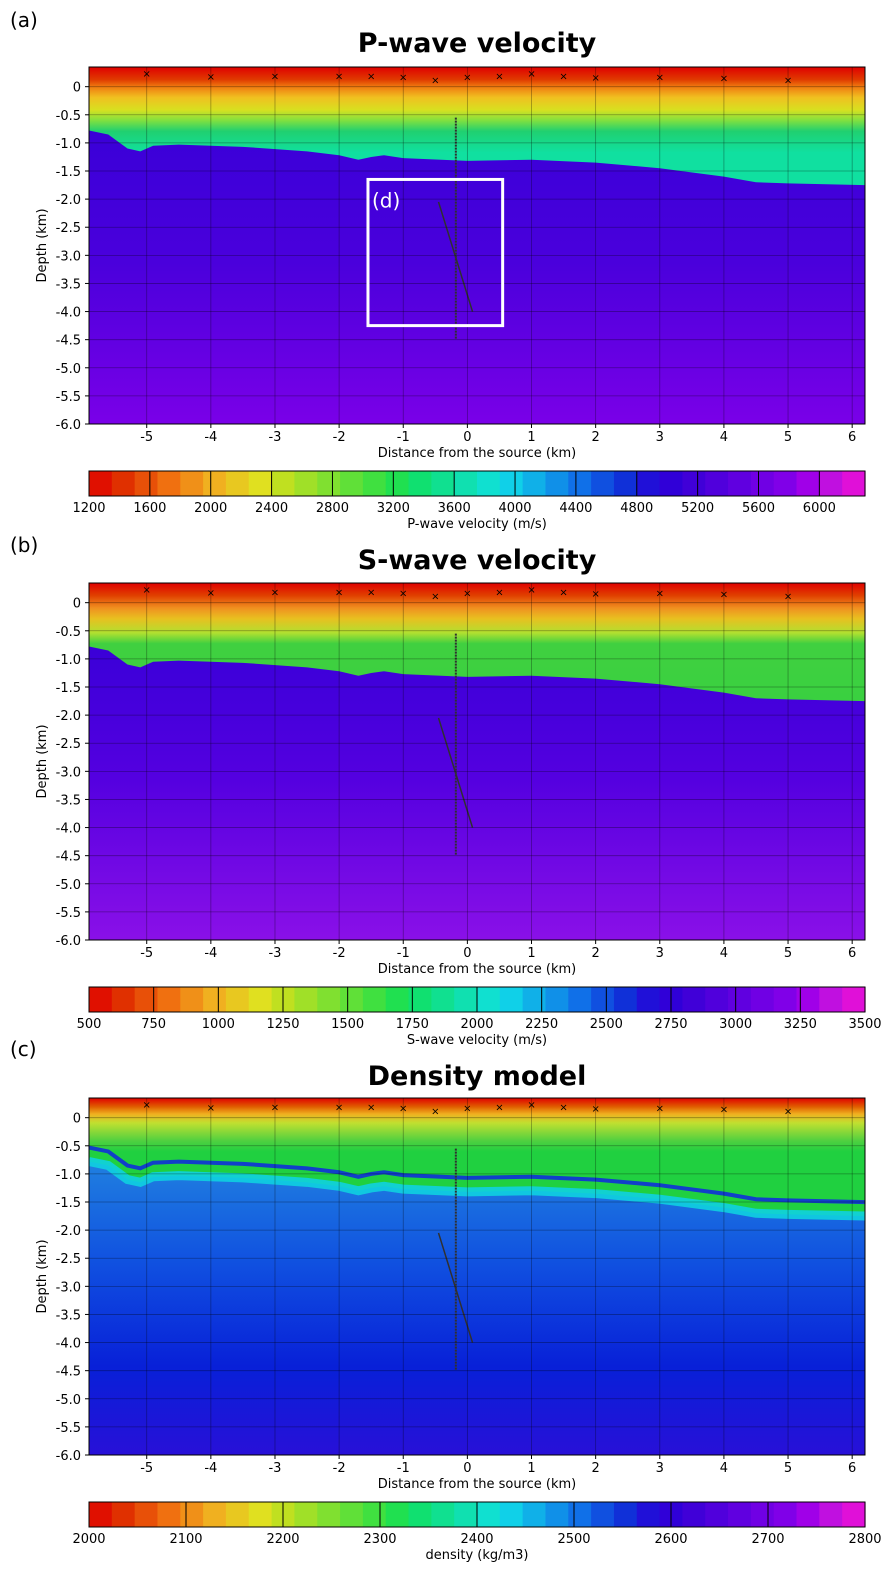 The image size is (886, 1571). I want to click on x-tick-label: -3, so click(274, 953).